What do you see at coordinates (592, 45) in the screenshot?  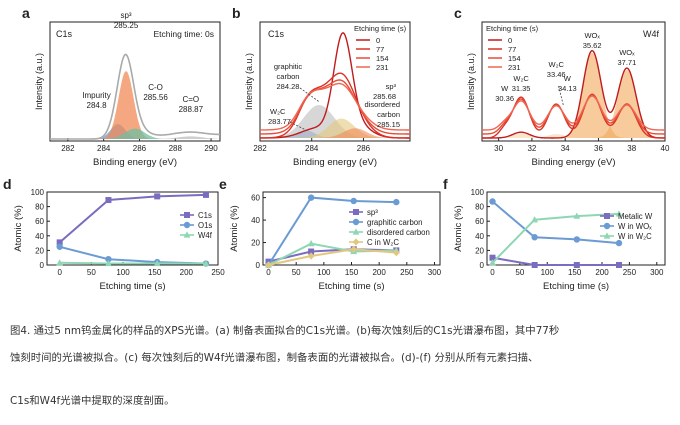 I see `peak-label-value: 35.62` at bounding box center [592, 45].